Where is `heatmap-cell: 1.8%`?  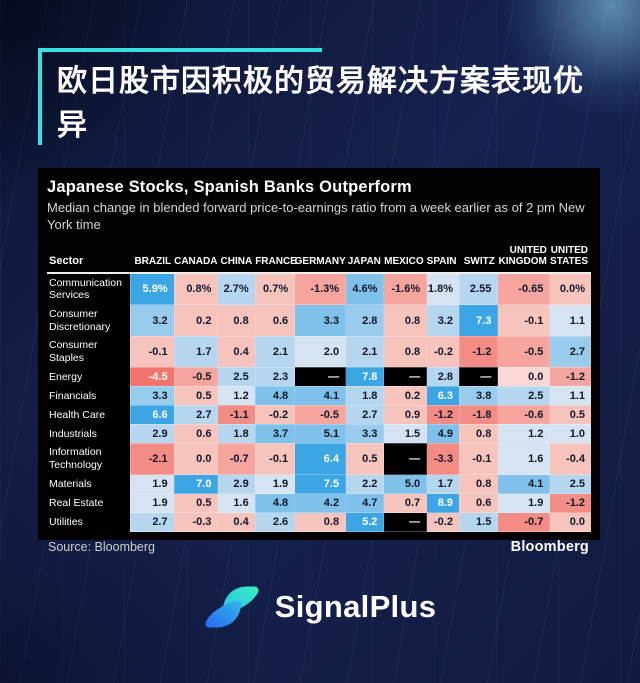
heatmap-cell: 1.8% is located at coordinates (443, 289).